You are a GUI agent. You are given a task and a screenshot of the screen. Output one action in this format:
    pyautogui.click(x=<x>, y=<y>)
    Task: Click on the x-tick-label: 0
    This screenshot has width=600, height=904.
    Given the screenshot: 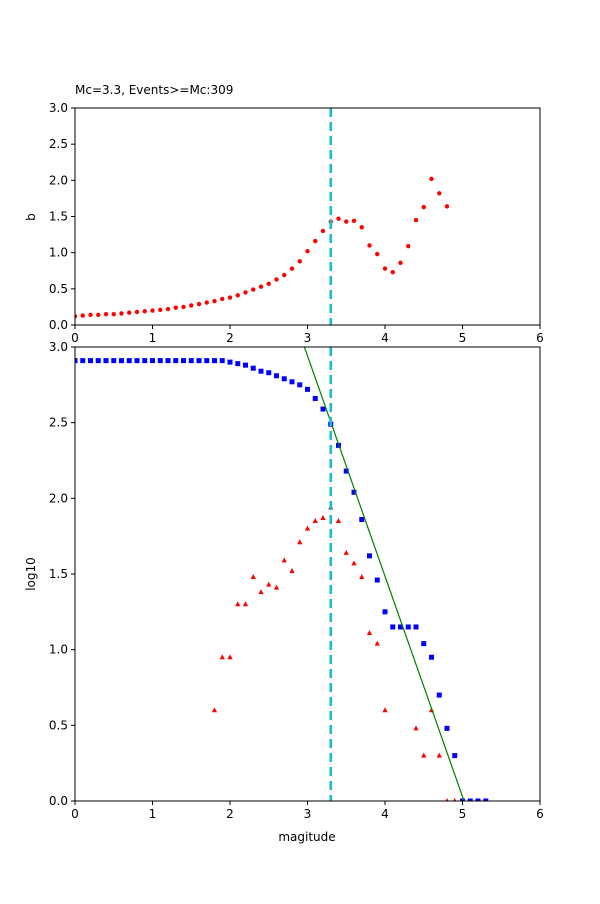 What is the action you would take?
    pyautogui.click(x=75, y=338)
    